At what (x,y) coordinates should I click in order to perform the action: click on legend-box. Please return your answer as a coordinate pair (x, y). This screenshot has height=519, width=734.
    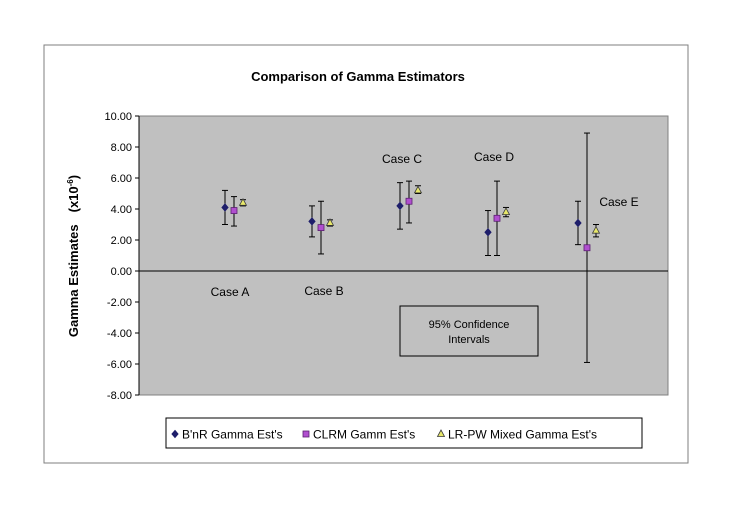
    Looking at the image, I should click on (404, 433).